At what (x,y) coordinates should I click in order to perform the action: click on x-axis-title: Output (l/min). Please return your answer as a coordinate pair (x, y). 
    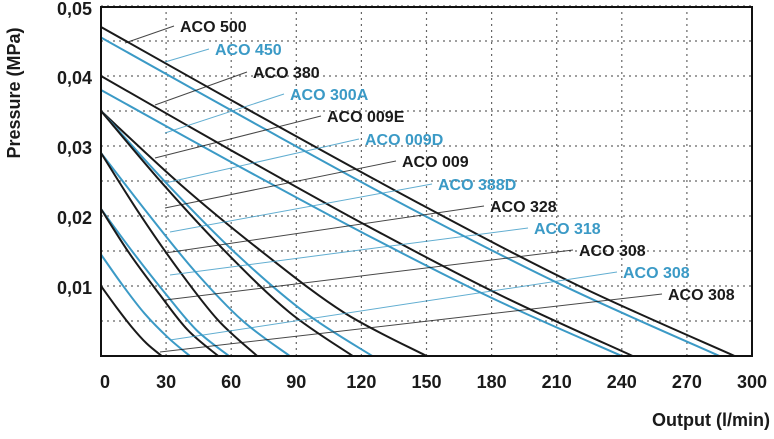
    Looking at the image, I should click on (711, 420).